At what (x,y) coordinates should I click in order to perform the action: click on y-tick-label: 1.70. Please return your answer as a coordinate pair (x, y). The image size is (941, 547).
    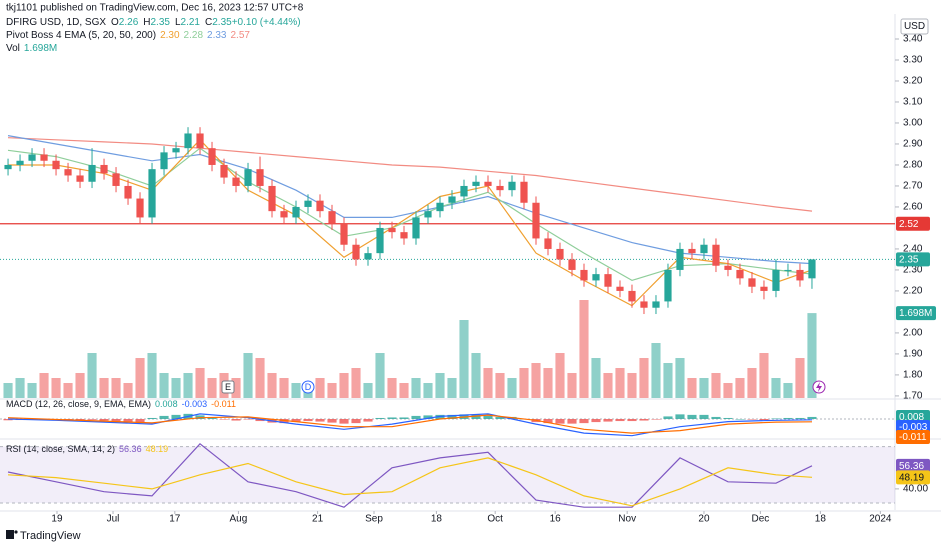
    Looking at the image, I should click on (913, 396).